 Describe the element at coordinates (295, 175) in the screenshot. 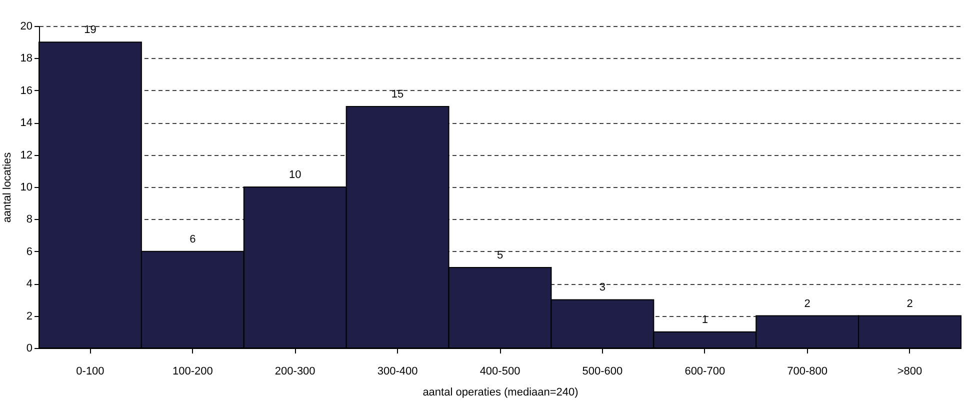

I see `data-label: 10` at that location.